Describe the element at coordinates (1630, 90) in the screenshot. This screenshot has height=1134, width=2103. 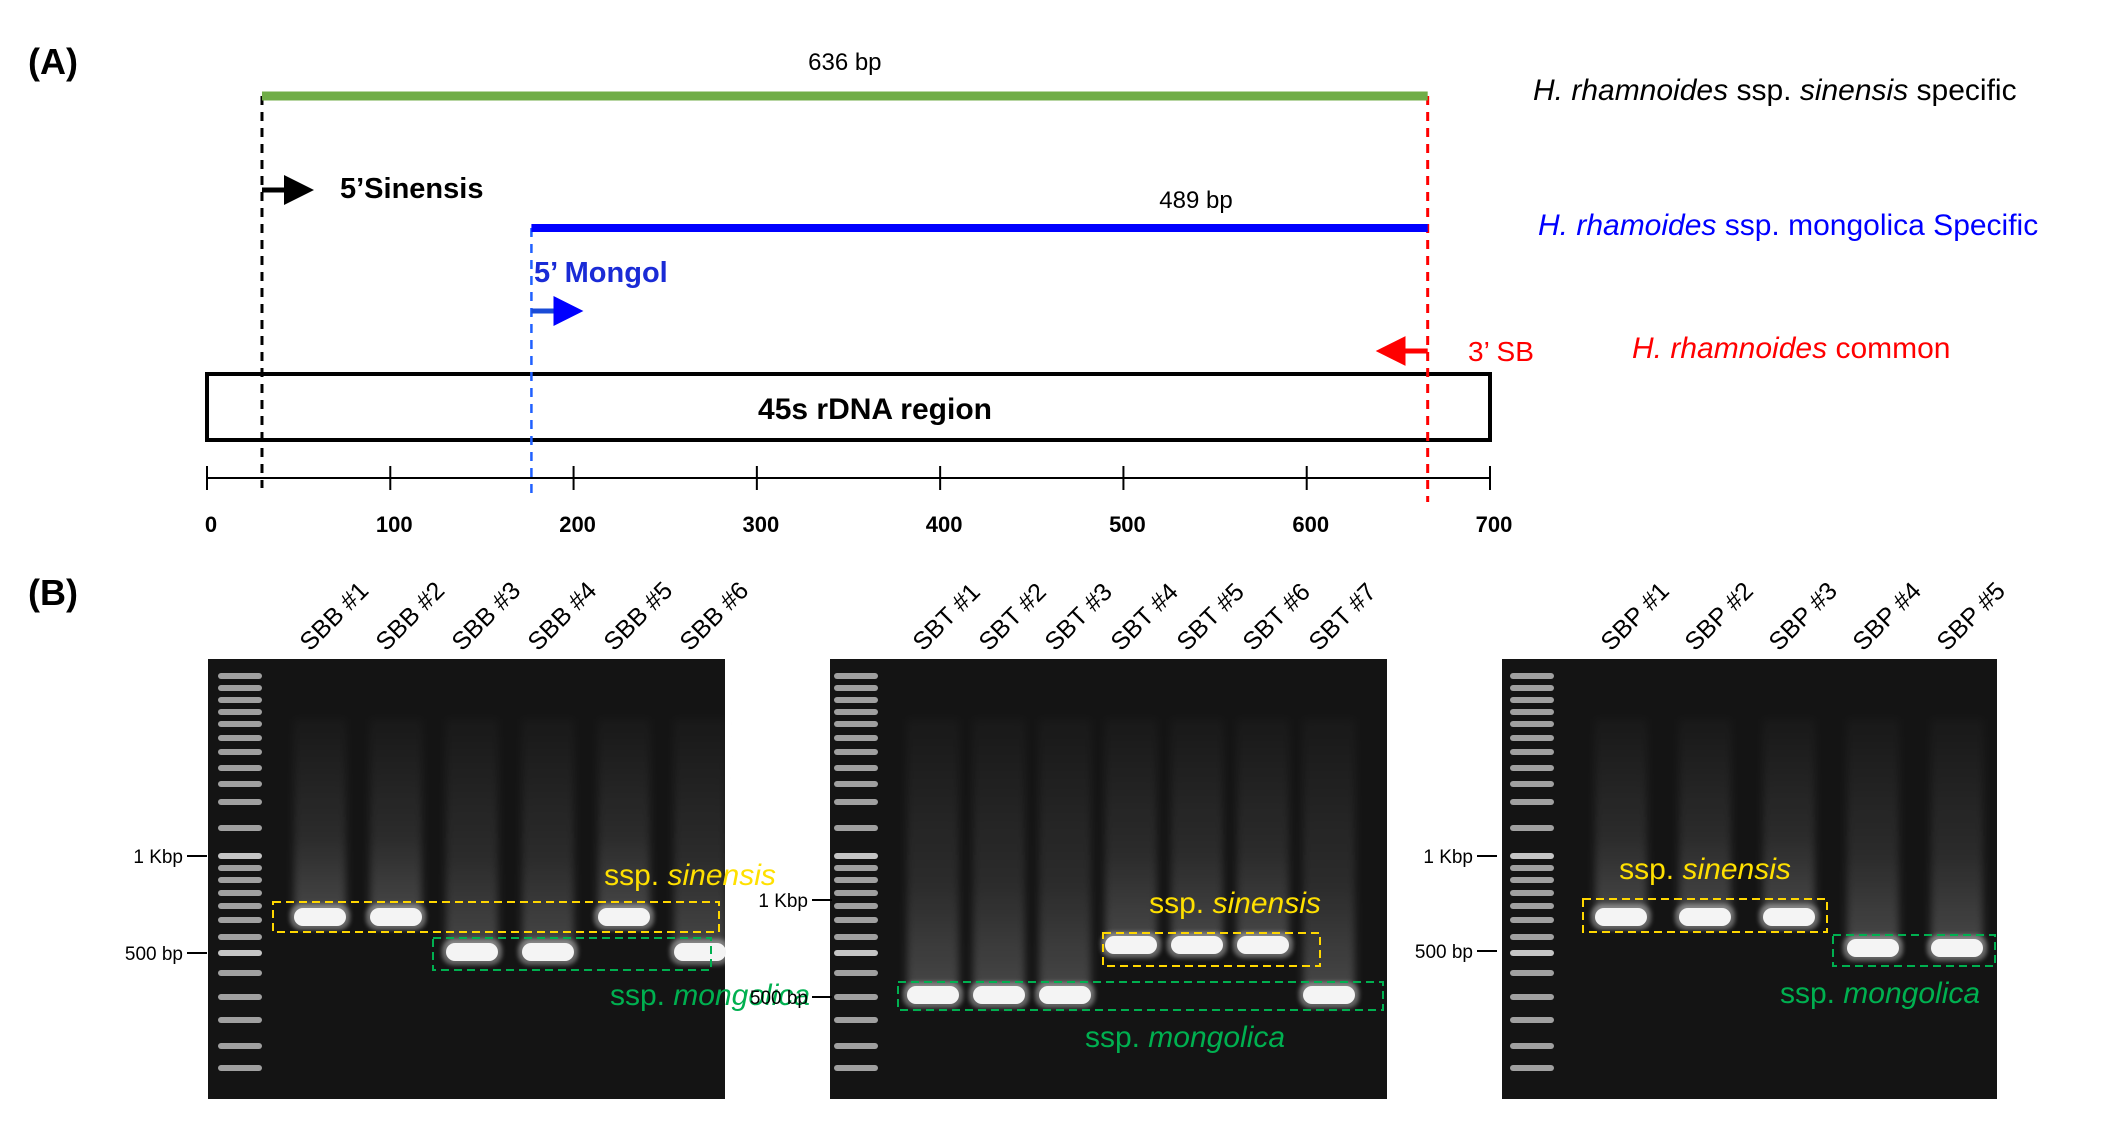
I see `legend-sinensis-species: H. rhamnoides` at that location.